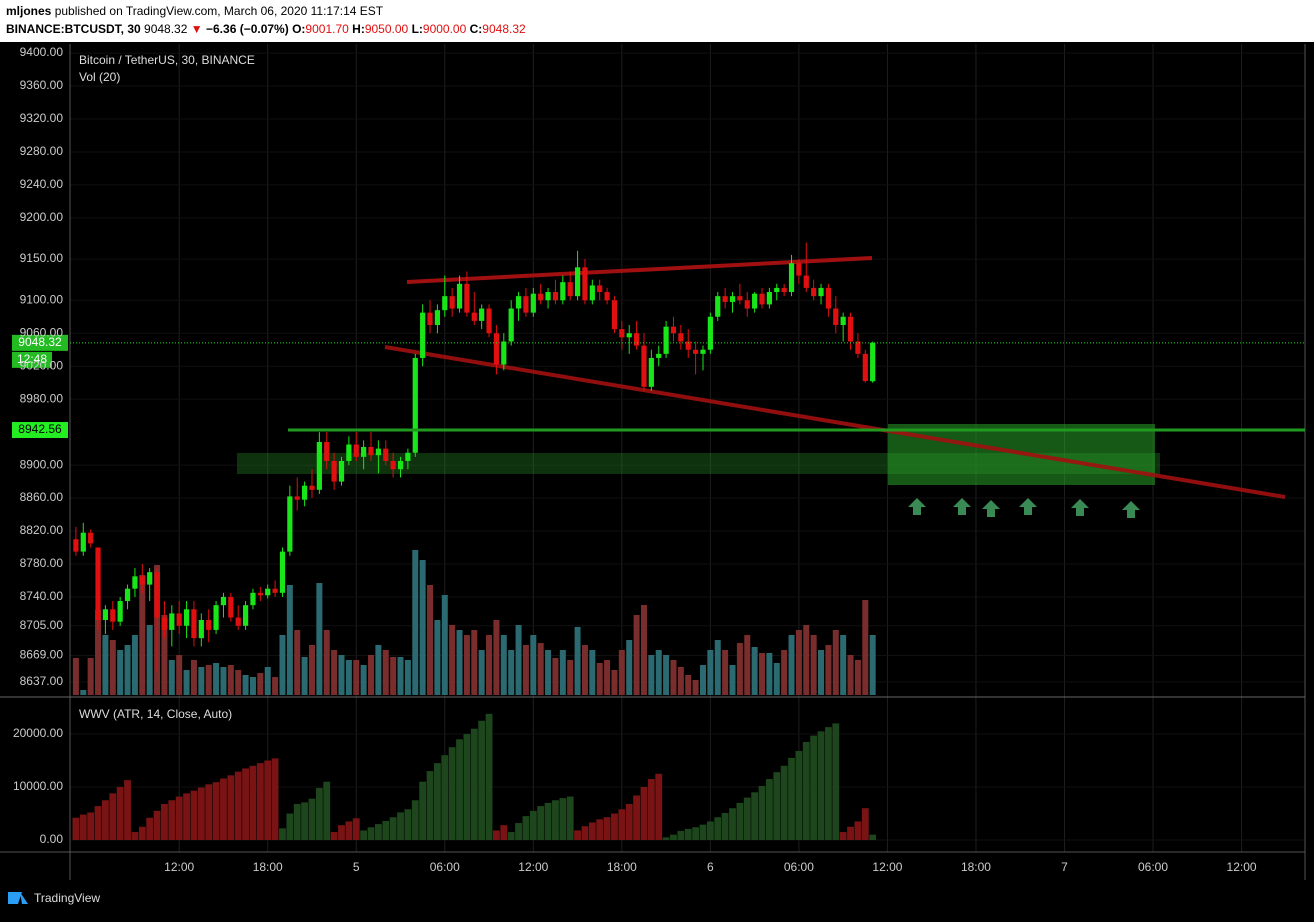 The width and height of the screenshot is (1314, 922). I want to click on change: −6.36 (−0.07%), so click(247, 29).